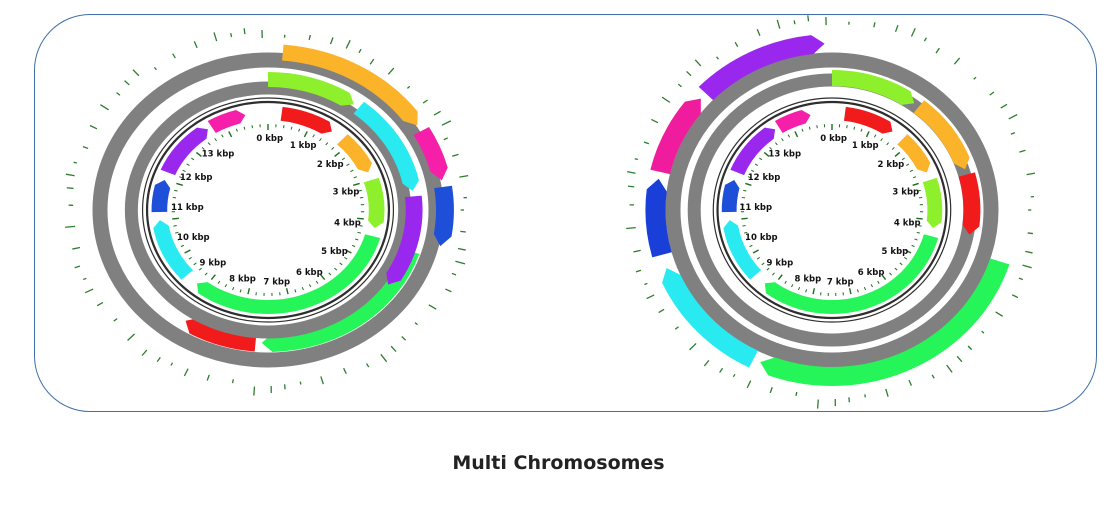  I want to click on scale-ticks, so click(268, 210).